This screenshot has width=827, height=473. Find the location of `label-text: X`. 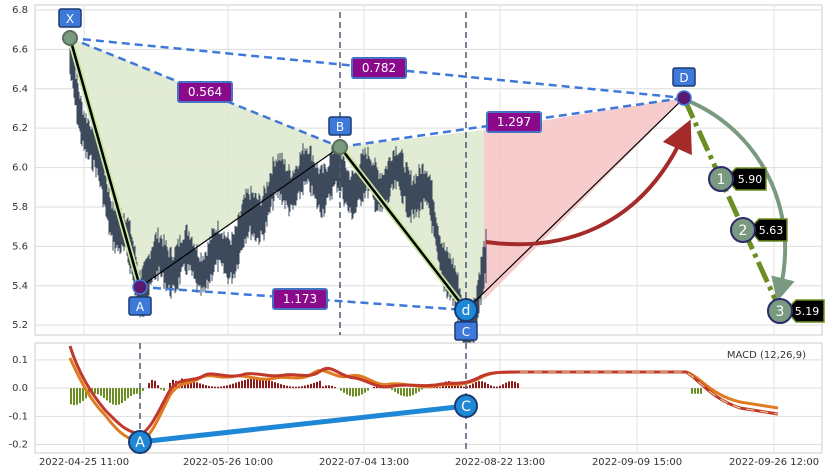

label-text: X is located at coordinates (70, 19).